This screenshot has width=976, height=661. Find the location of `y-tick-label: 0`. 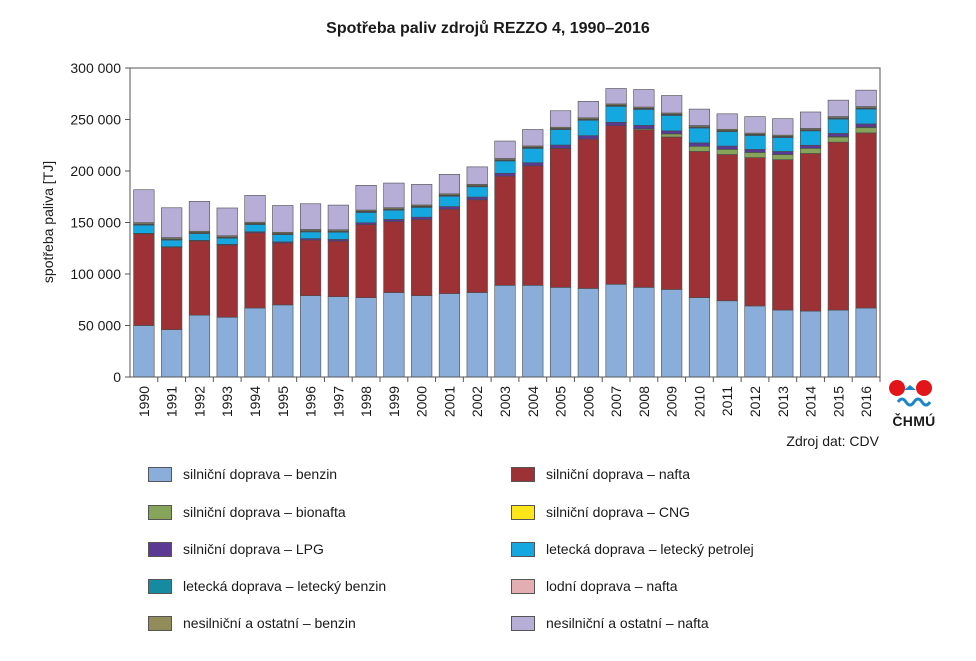

y-tick-label: 0 is located at coordinates (117, 377).